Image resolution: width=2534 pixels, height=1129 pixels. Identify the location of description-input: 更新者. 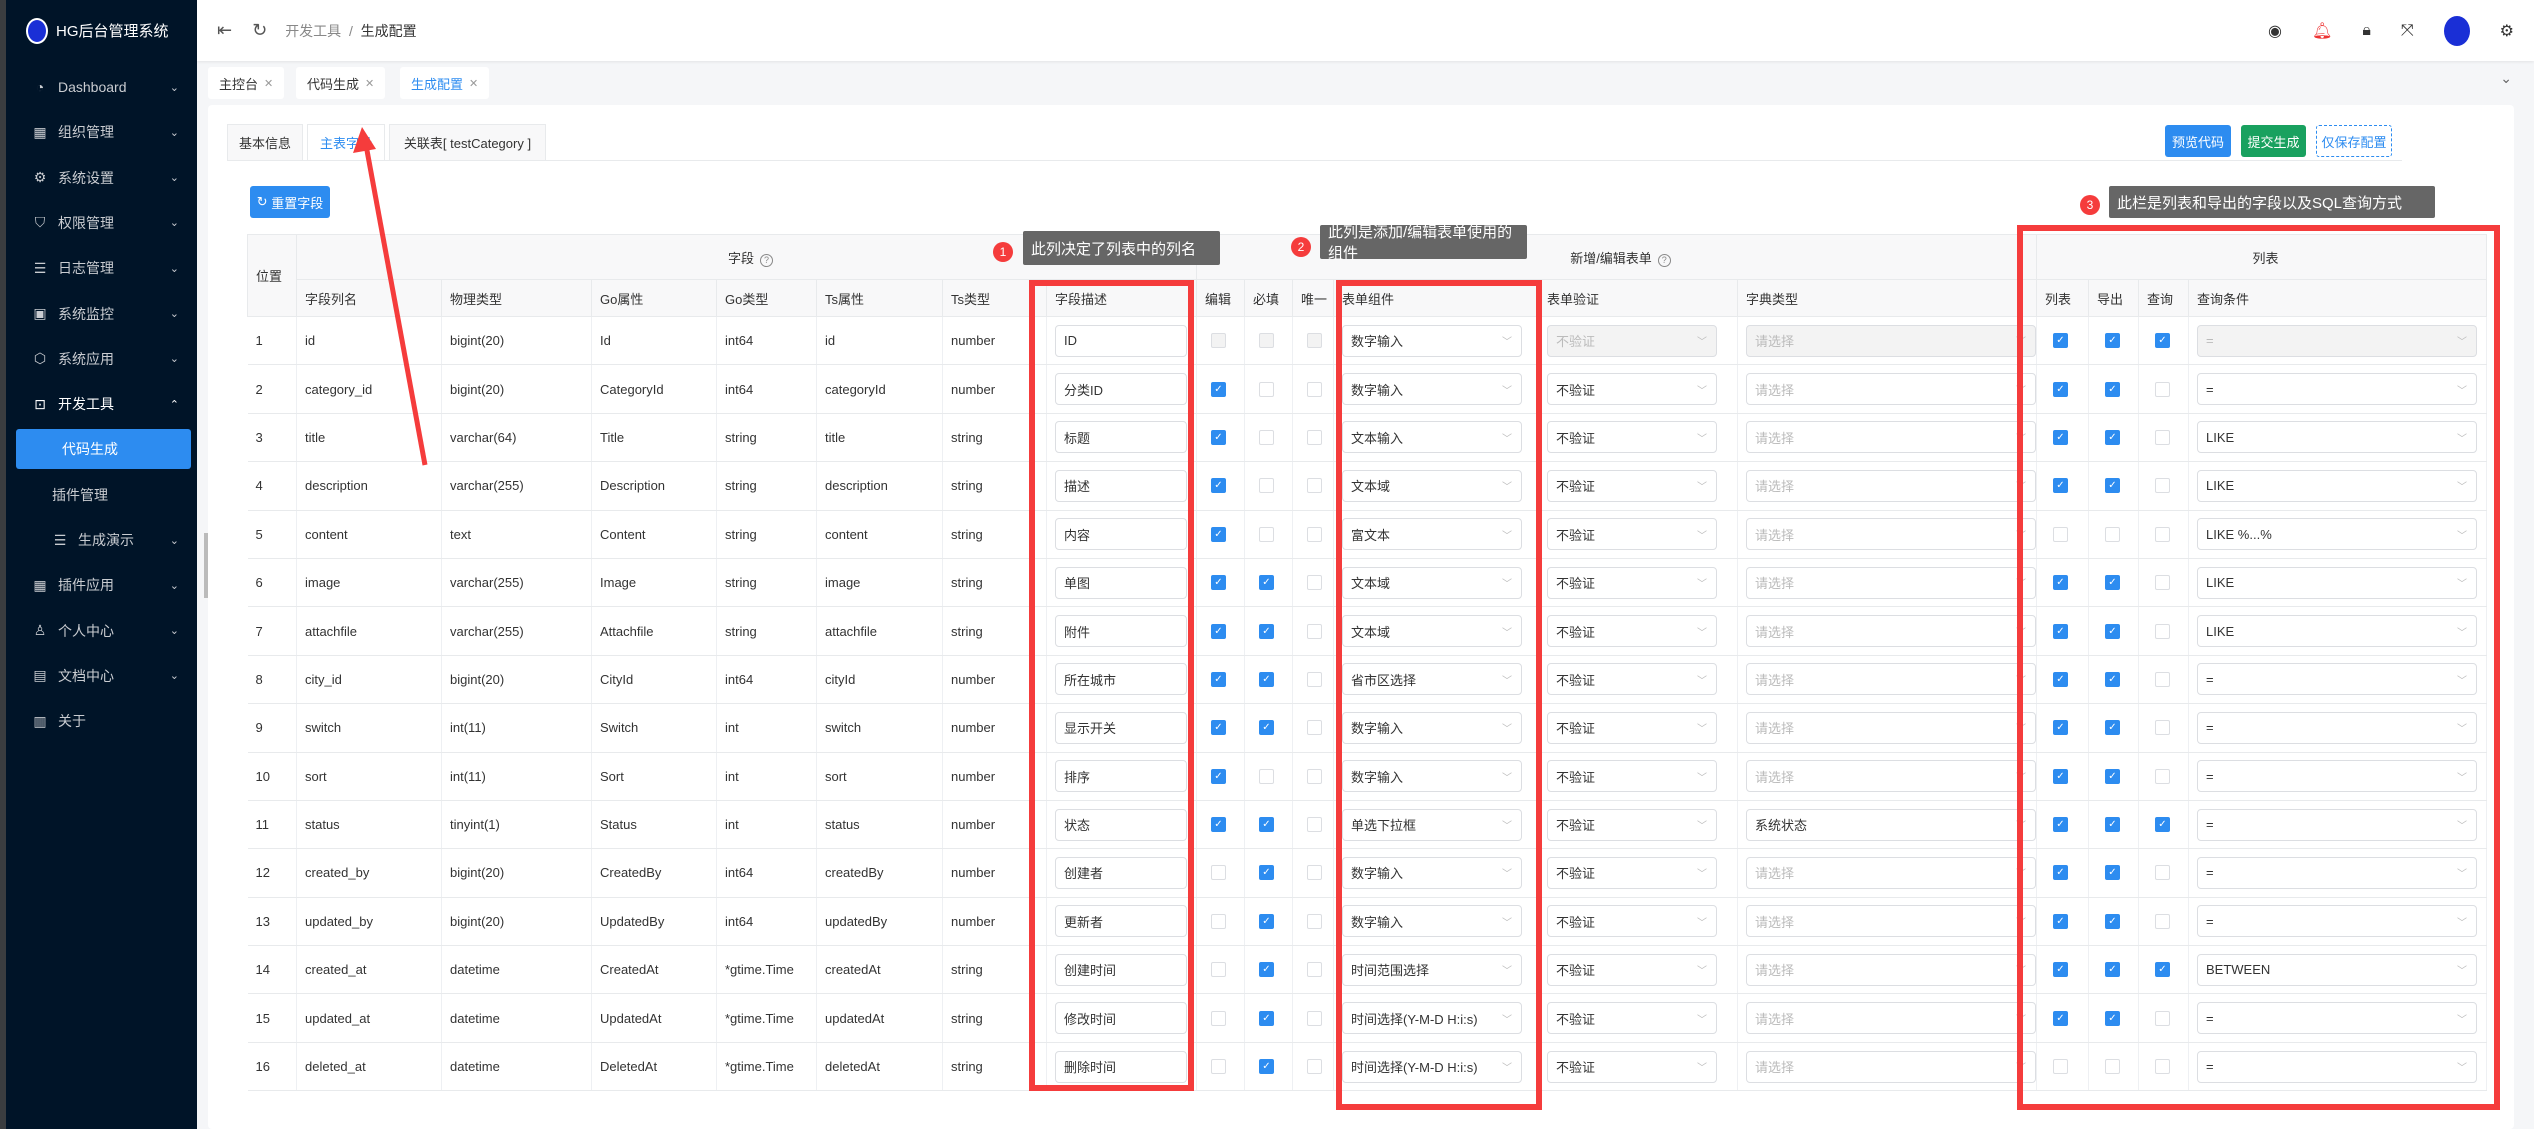
(1121, 921).